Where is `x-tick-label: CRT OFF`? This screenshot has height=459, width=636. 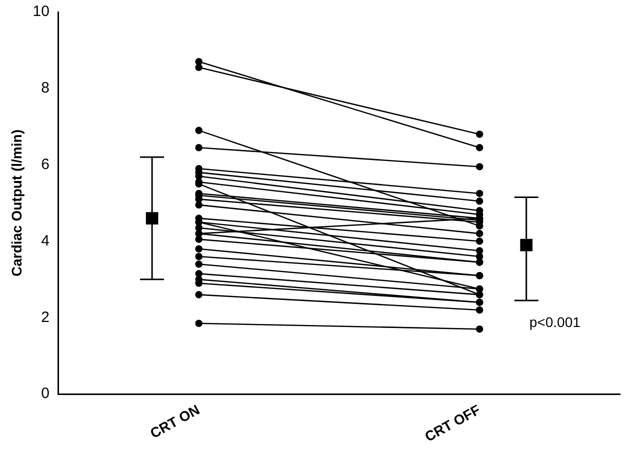 x-tick-label: CRT OFF is located at coordinates (453, 423).